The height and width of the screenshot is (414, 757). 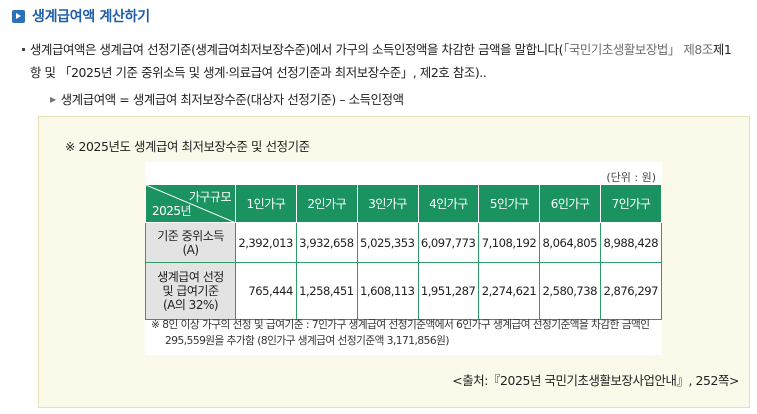 I want to click on row-label: 생계급여 선정 및 급여기준 (A의 32%), so click(x=190, y=291).